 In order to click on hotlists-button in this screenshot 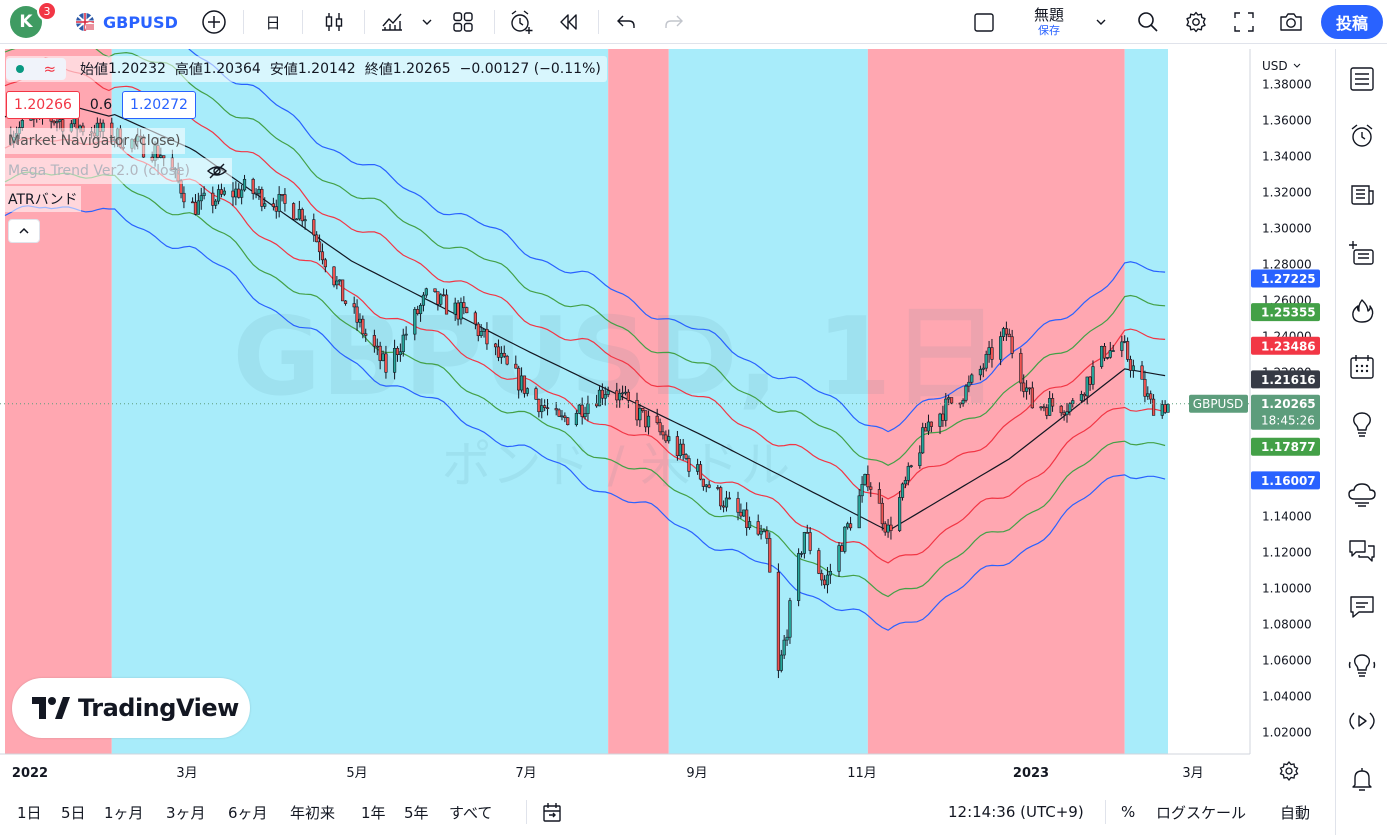, I will do `click(1362, 311)`.